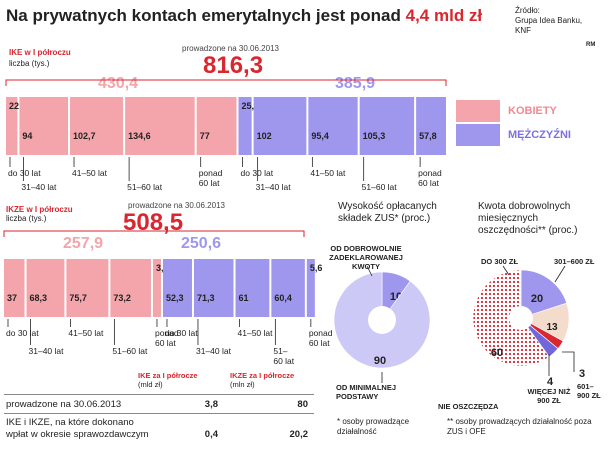 This screenshot has width=615, height=453. What do you see at coordinates (544, 294) in the screenshot?
I see `pie-slice` at bounding box center [544, 294].